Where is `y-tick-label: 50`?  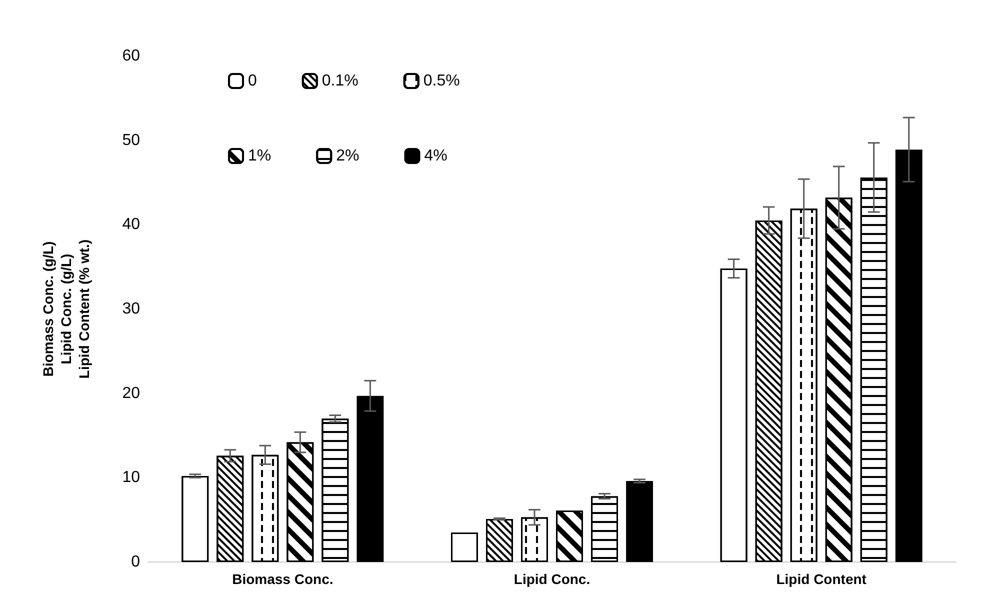 y-tick-label: 50 is located at coordinates (131, 140).